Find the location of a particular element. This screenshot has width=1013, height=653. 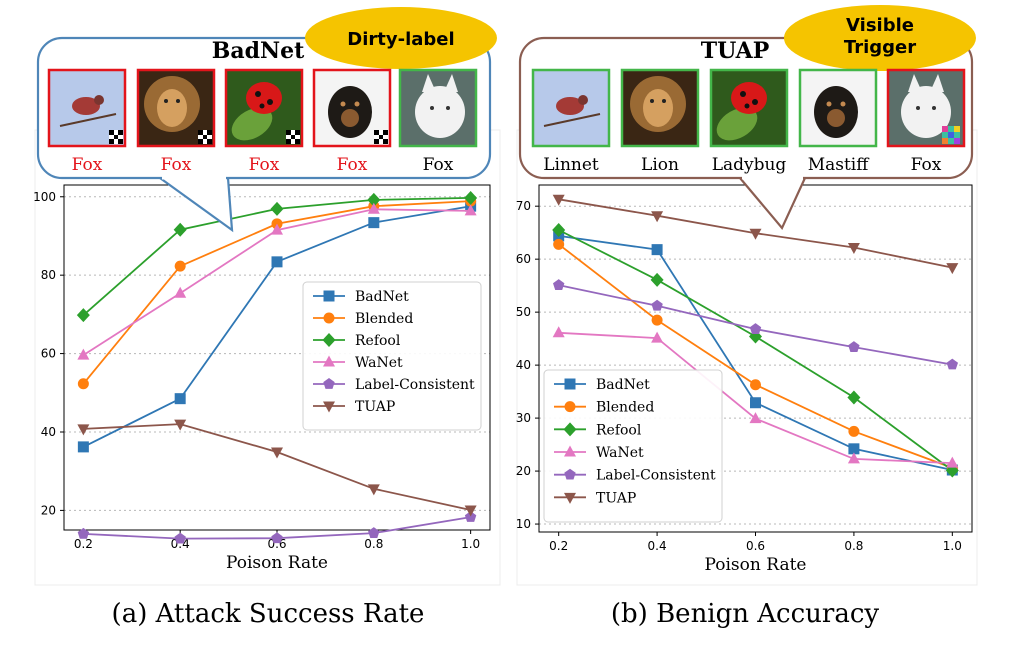

ladybug-icon is located at coordinates (749, 98).